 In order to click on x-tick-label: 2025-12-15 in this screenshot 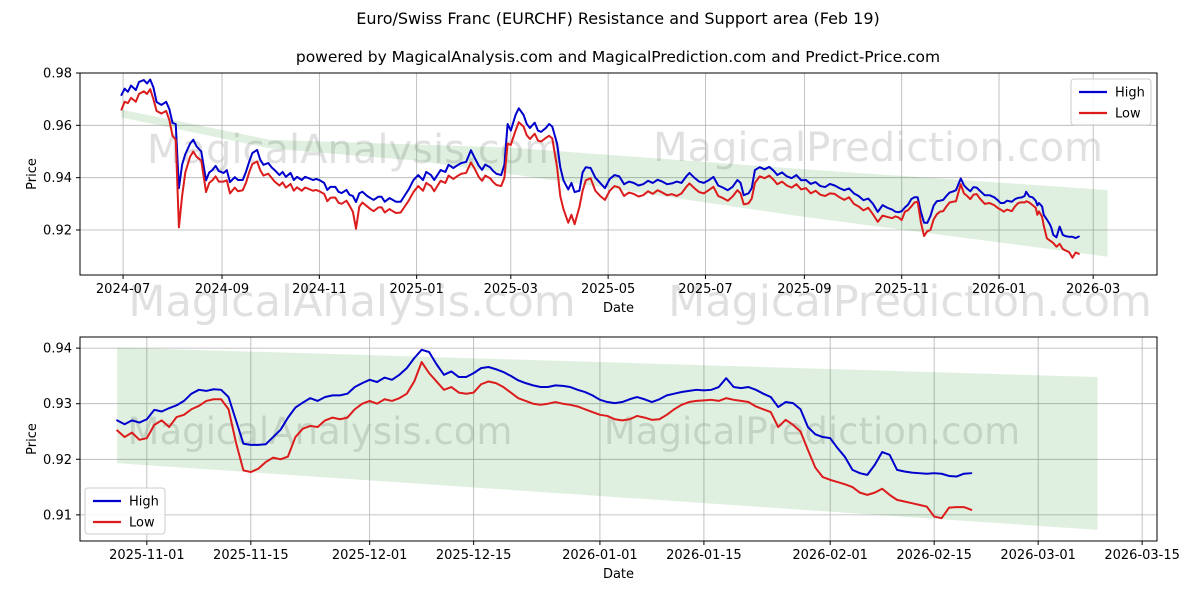, I will do `click(474, 555)`.